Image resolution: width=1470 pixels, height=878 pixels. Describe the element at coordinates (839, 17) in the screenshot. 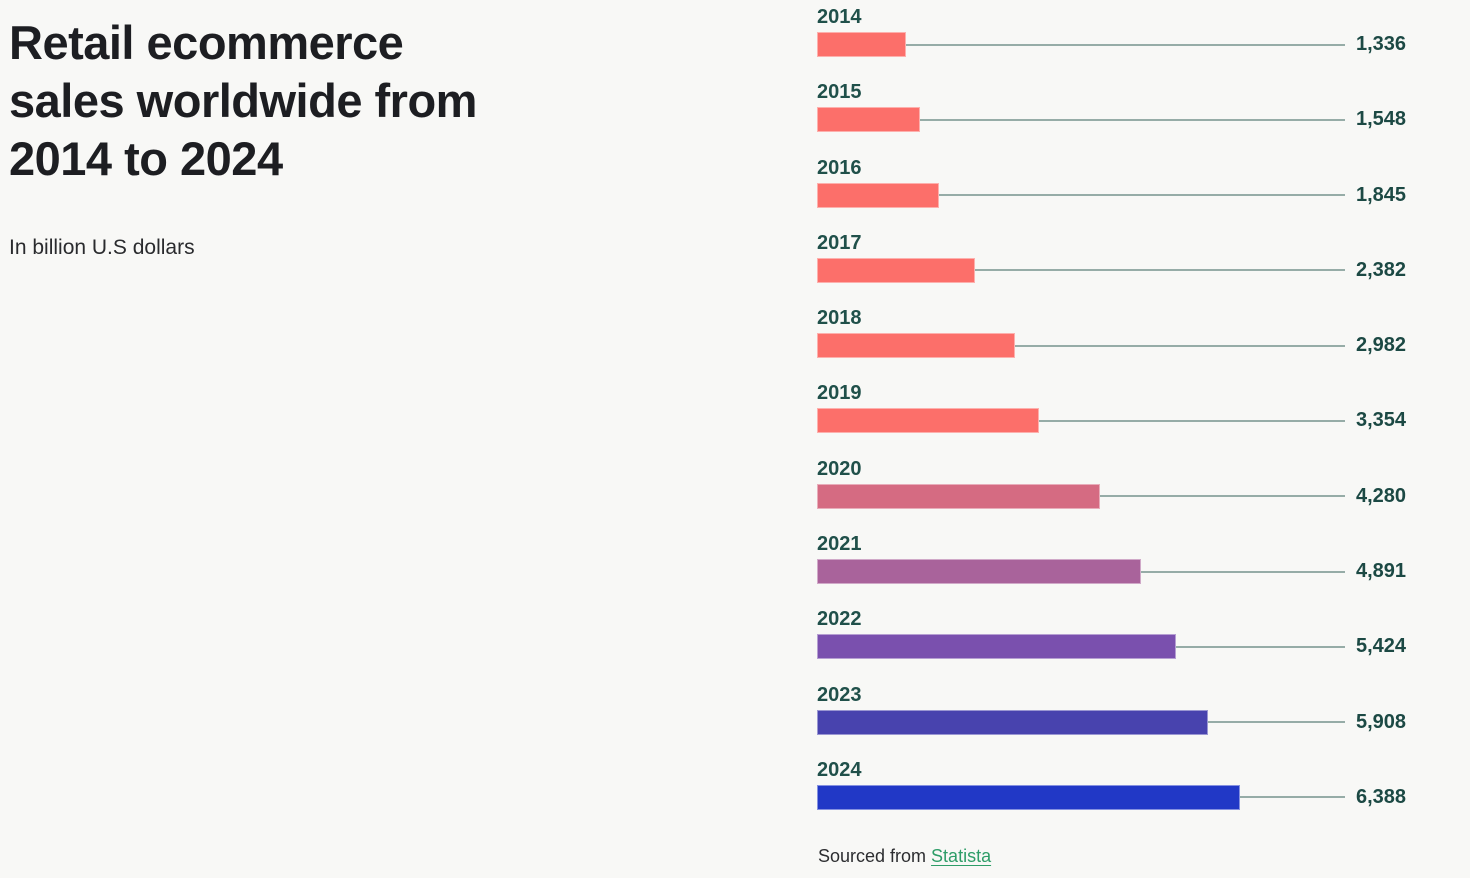

I see `year-label: 2014` at that location.